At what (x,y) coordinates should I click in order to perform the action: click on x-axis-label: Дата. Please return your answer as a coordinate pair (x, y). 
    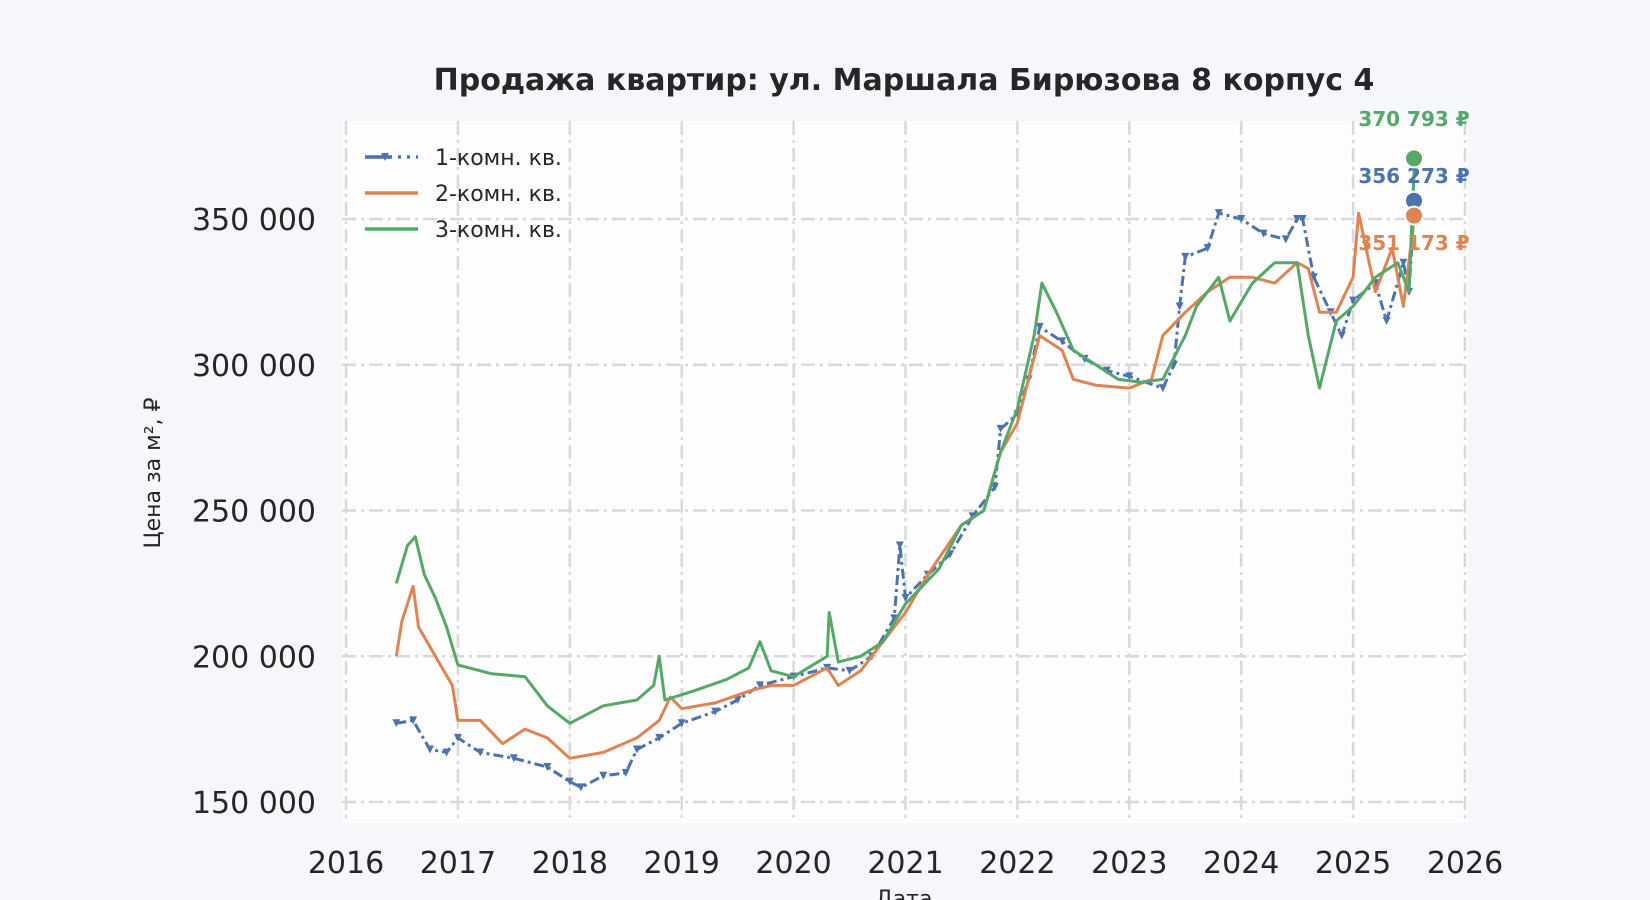
    Looking at the image, I should click on (904, 893).